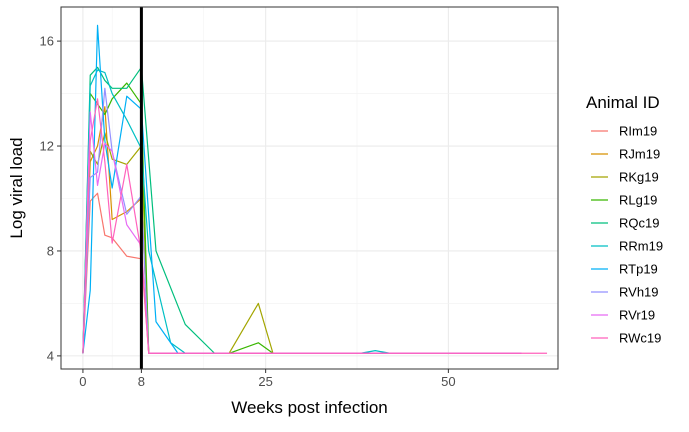 This screenshot has width=689, height=432. I want to click on legend-item-rwc19: RWc19, so click(626, 338).